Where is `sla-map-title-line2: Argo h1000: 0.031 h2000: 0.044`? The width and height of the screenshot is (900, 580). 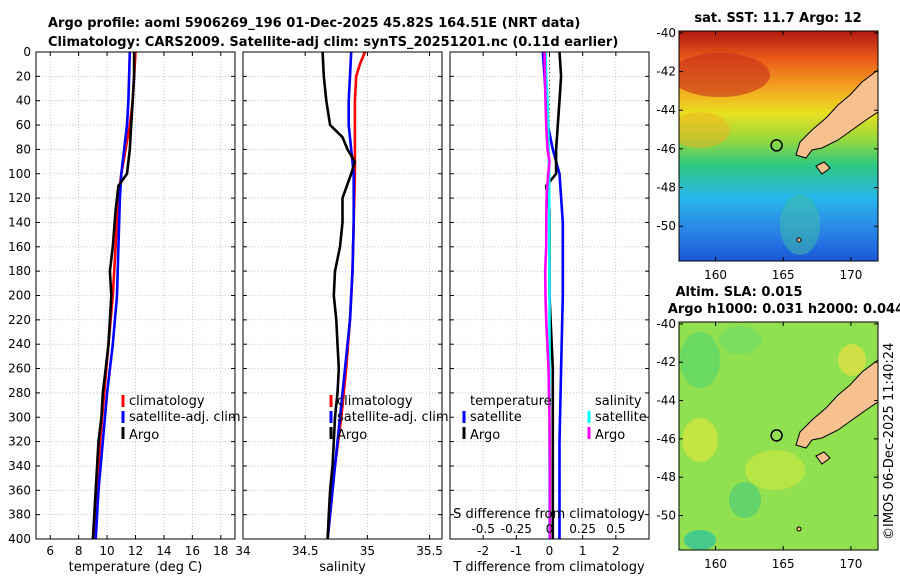 sla-map-title-line2: Argo h1000: 0.031 h2000: 0.044 is located at coordinates (784, 309).